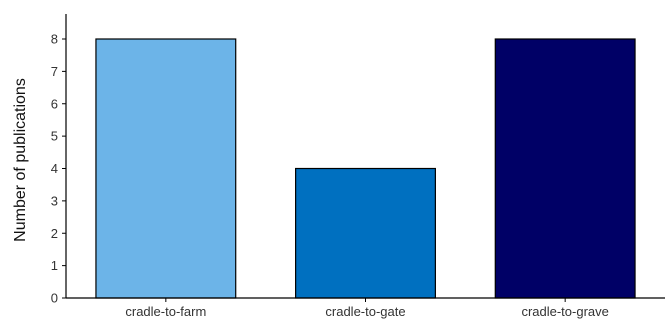  Describe the element at coordinates (54, 265) in the screenshot. I see `y-tick-label: 1` at that location.